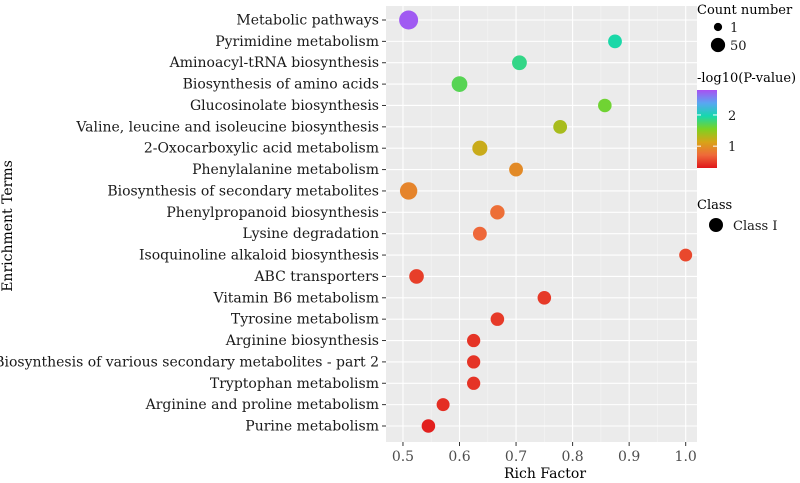 The image size is (800, 483). I want to click on x-tick-label: 0.9, so click(629, 457).